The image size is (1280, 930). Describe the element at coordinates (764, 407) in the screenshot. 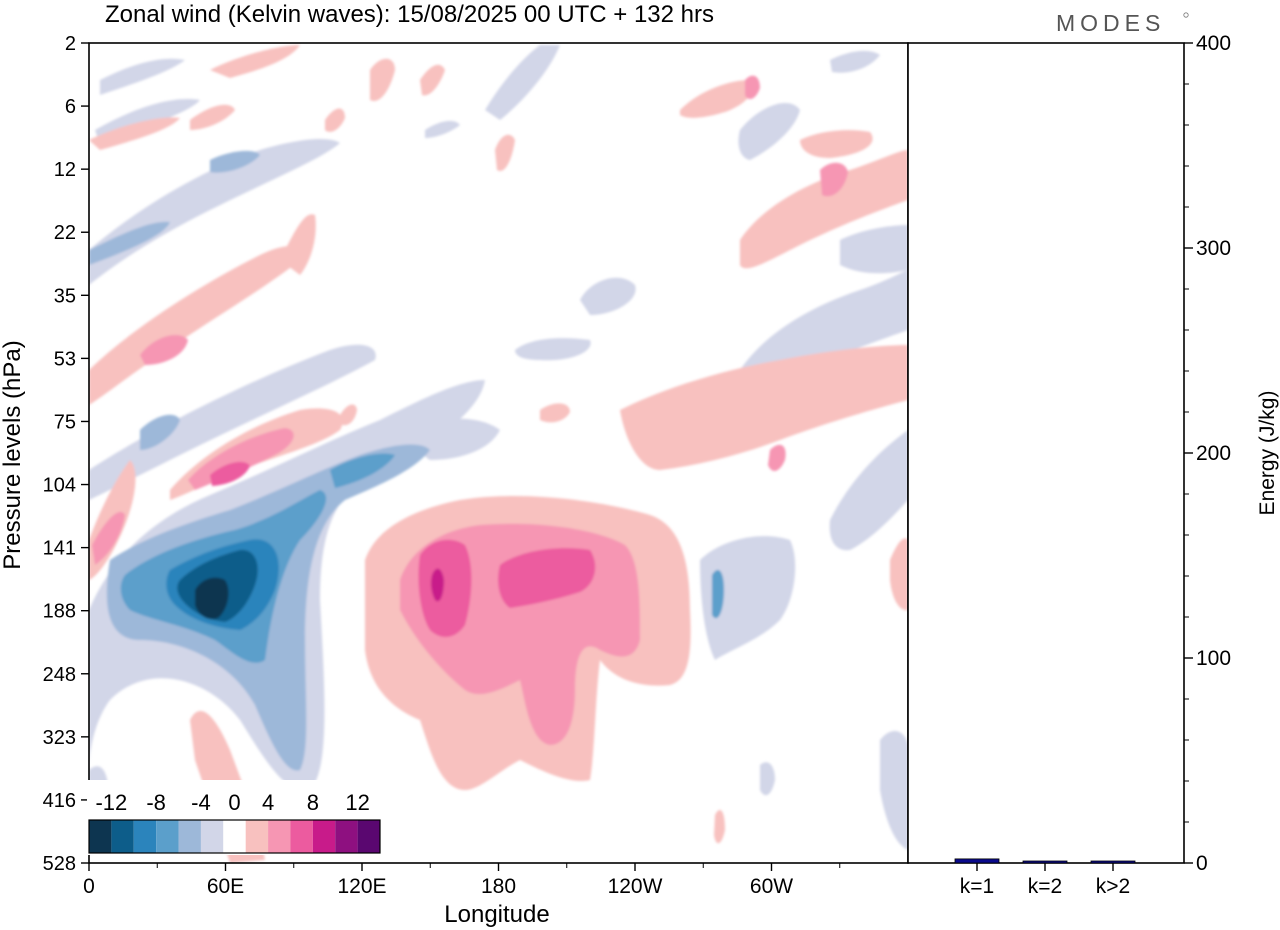

I see `pos-main-right-strip` at that location.